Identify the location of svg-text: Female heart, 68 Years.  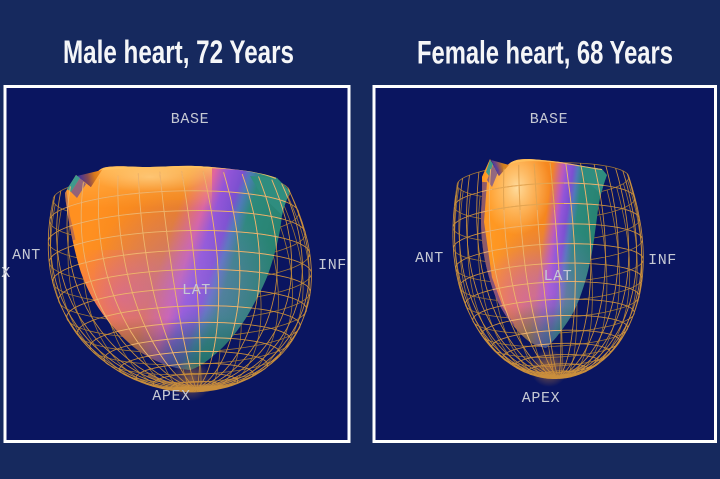
(545, 53).